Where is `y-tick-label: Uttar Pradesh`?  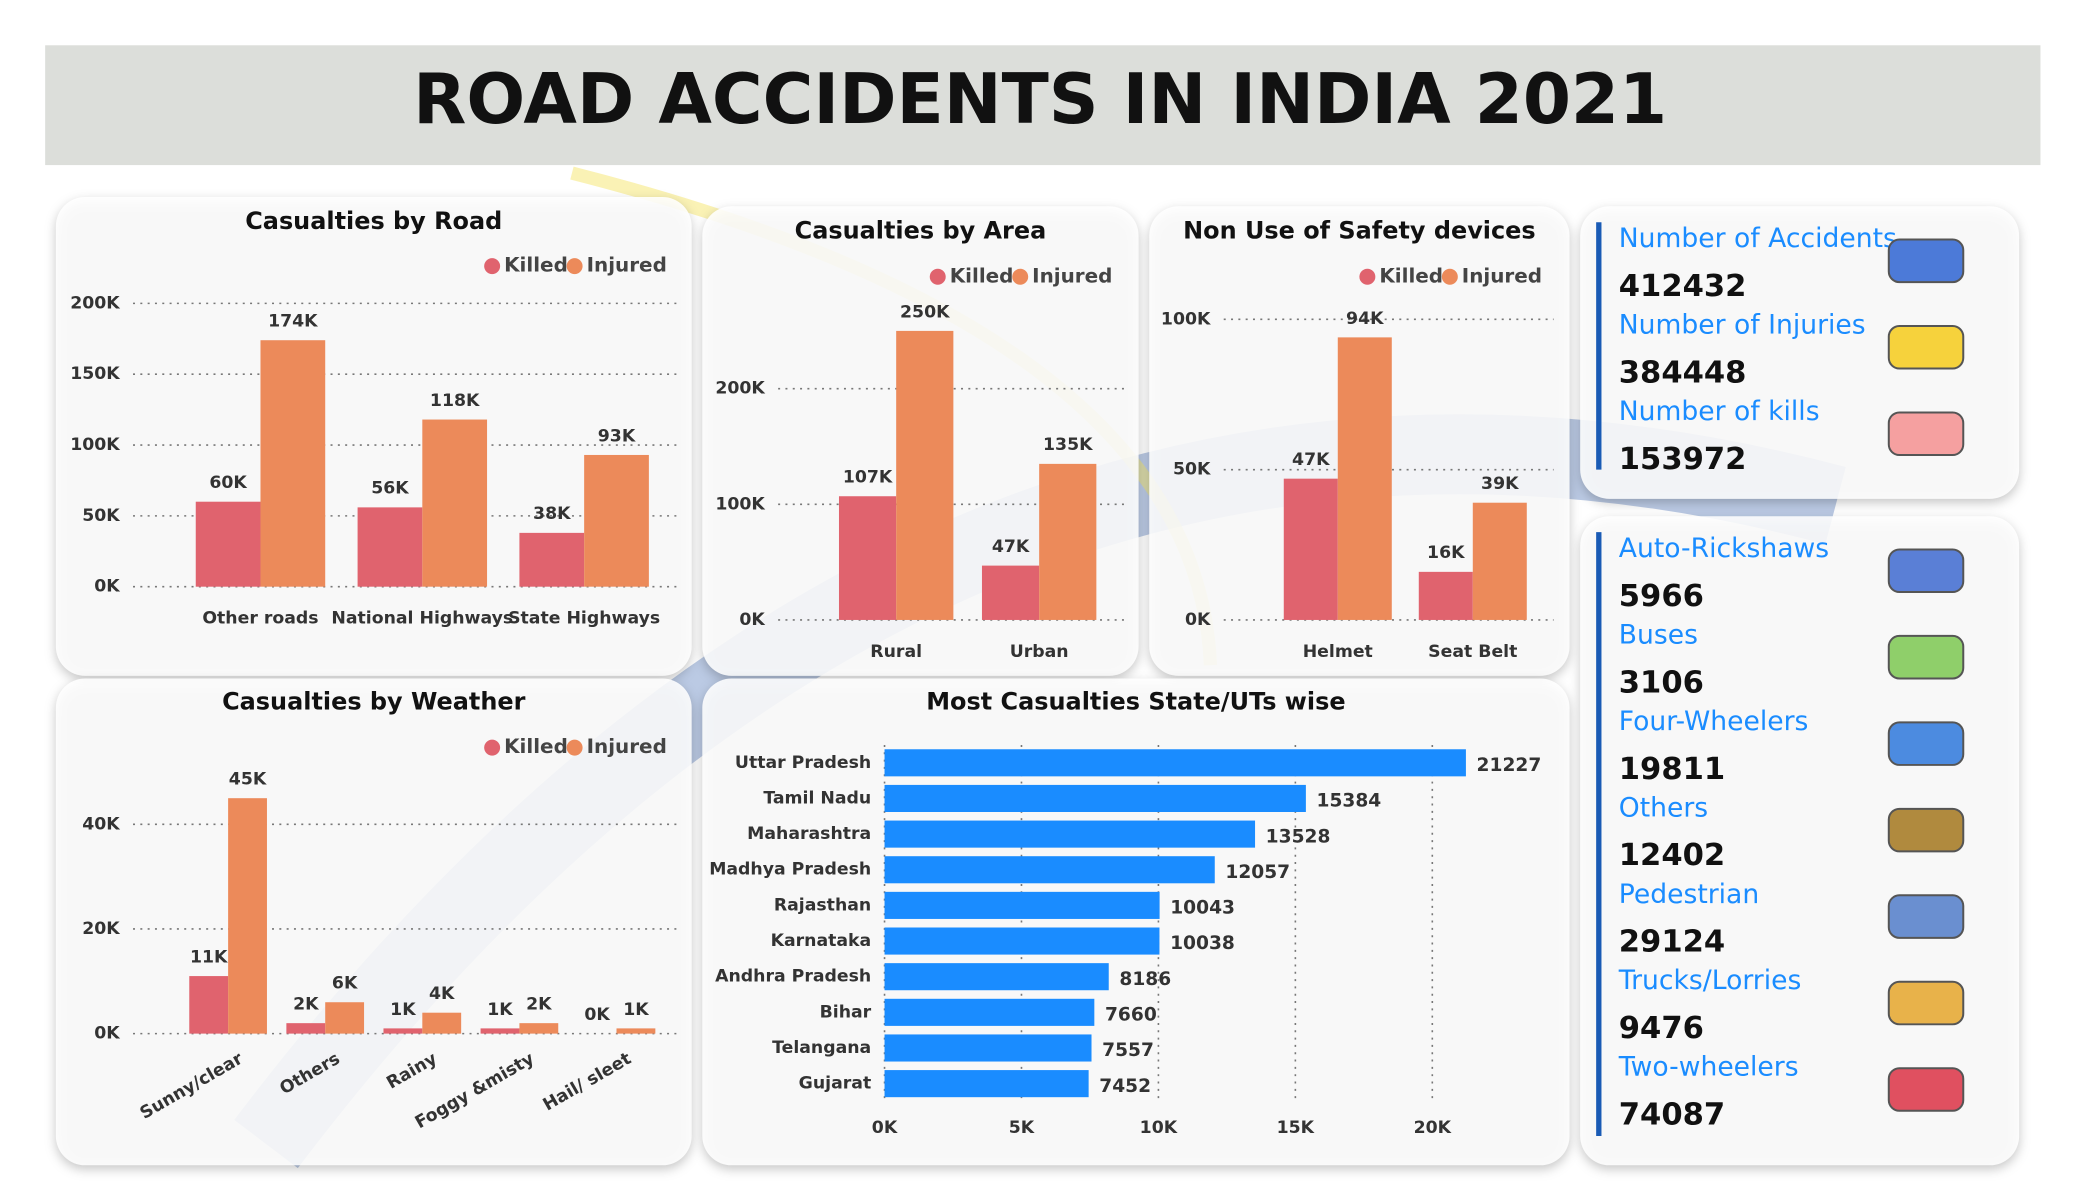 y-tick-label: Uttar Pradesh is located at coordinates (803, 763).